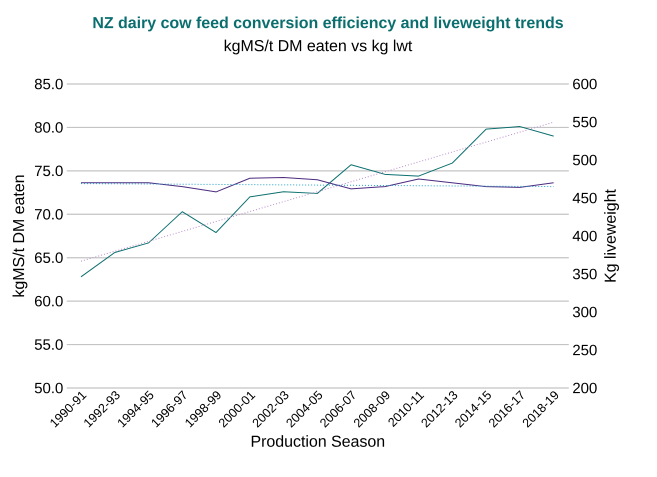 This screenshot has height=477, width=657. What do you see at coordinates (48, 344) in the screenshot?
I see `y-tick-label: 55.0` at bounding box center [48, 344].